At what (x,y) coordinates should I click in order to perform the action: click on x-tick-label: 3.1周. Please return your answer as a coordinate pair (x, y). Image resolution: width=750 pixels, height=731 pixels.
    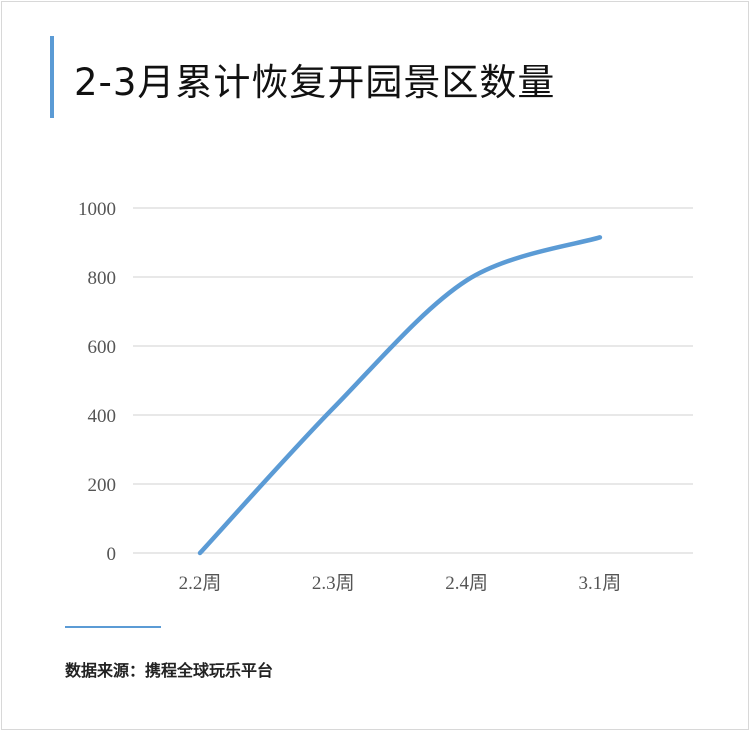
    Looking at the image, I should click on (600, 583).